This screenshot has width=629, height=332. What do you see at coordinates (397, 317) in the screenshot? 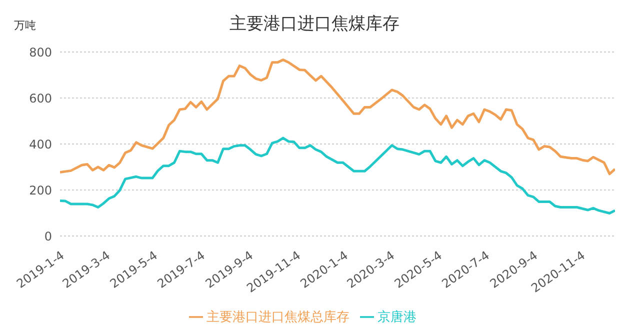
I see `legend-label: 京唐港` at bounding box center [397, 317].